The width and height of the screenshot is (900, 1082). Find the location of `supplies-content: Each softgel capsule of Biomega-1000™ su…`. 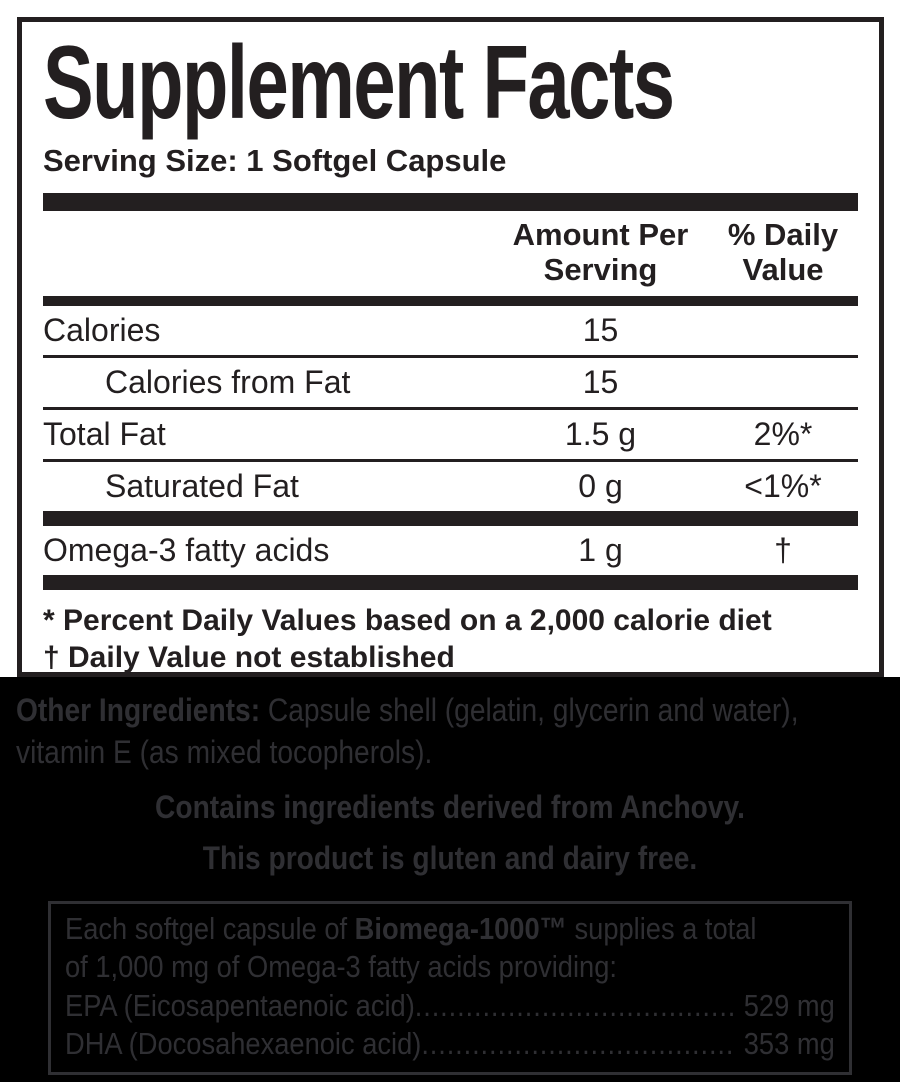

supplies-content: Each softgel capsule of Biomega-1000™ su… is located at coordinates (450, 987).